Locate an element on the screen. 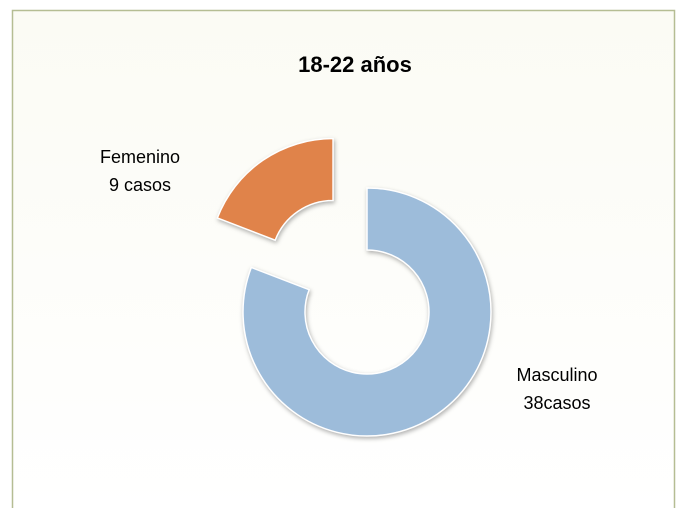 This screenshot has width=686, height=508. data-label-name: Masculino is located at coordinates (556, 375).